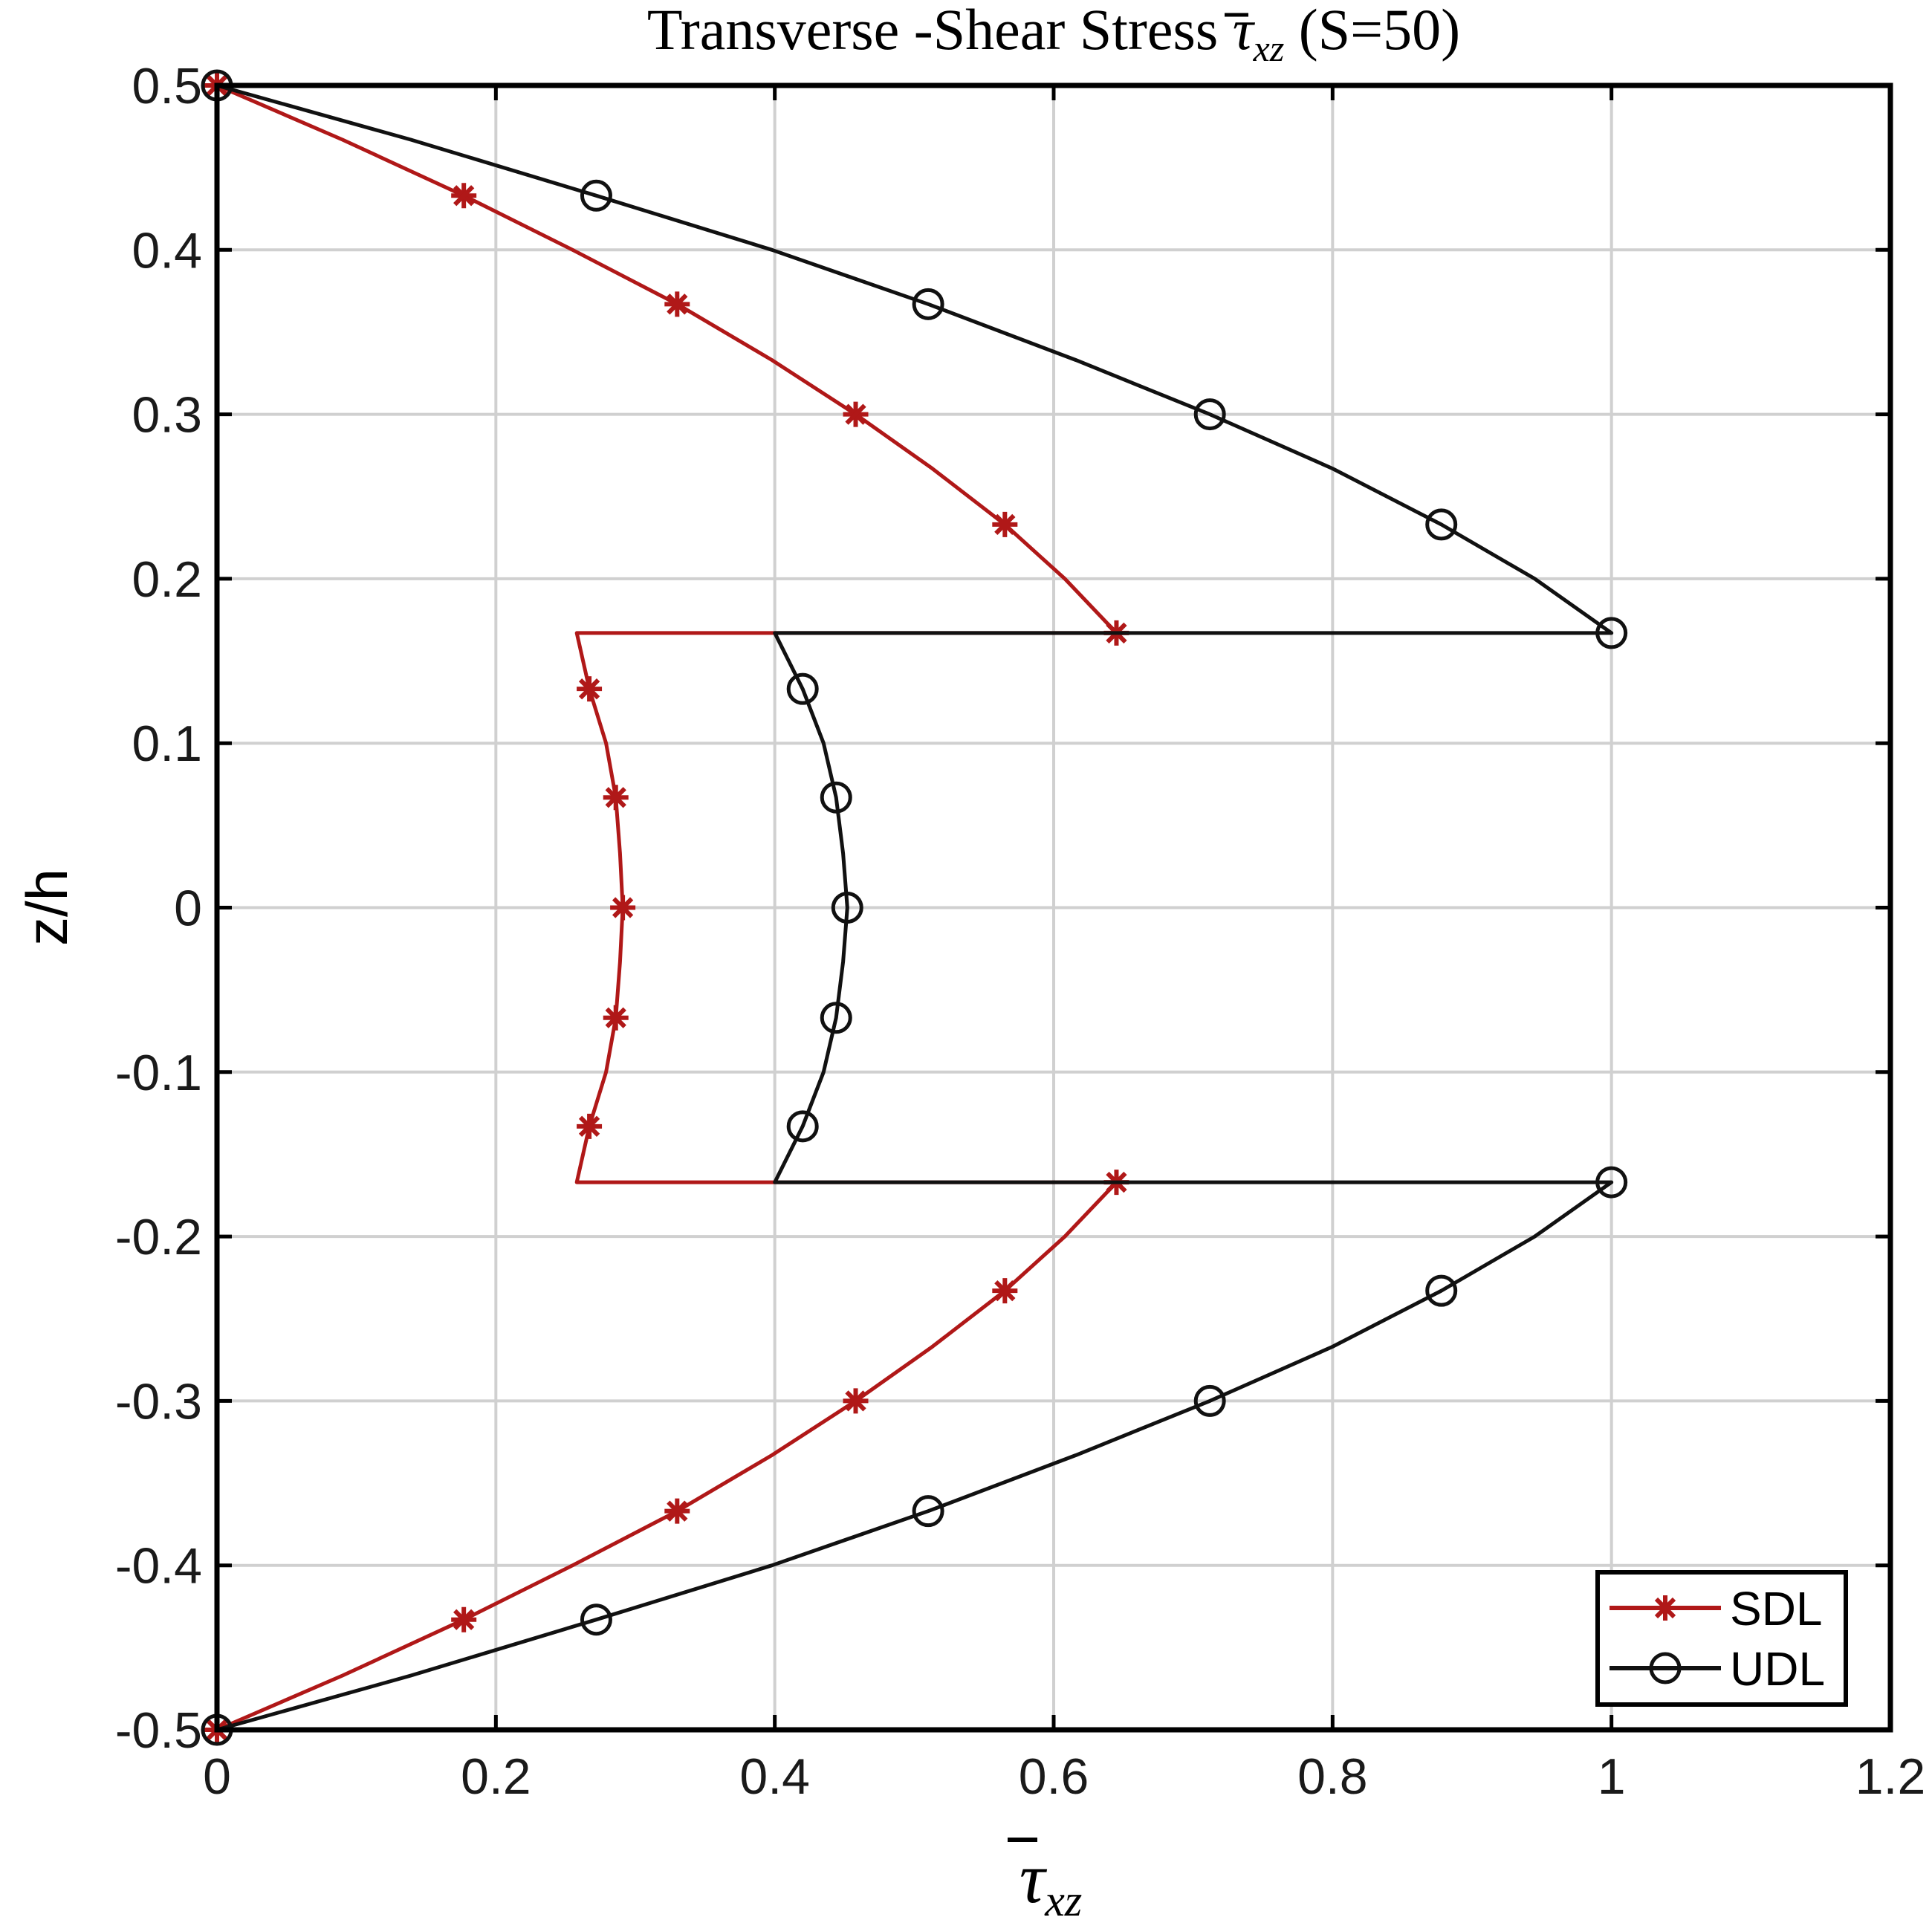 The width and height of the screenshot is (1932, 1923). I want to click on title-subscript: xz, so click(1269, 48).